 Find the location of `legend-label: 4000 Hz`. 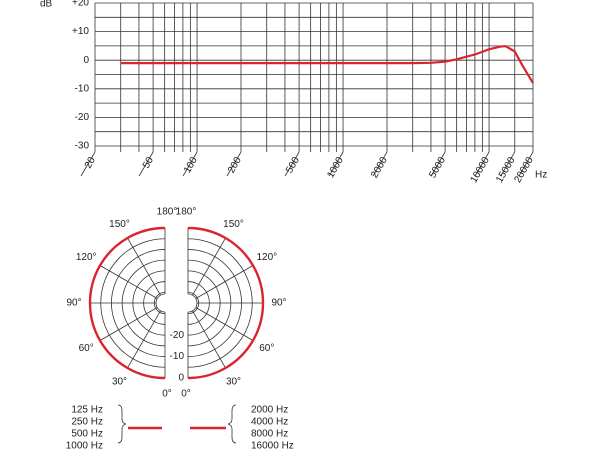

legend-label: 4000 Hz is located at coordinates (269, 422).